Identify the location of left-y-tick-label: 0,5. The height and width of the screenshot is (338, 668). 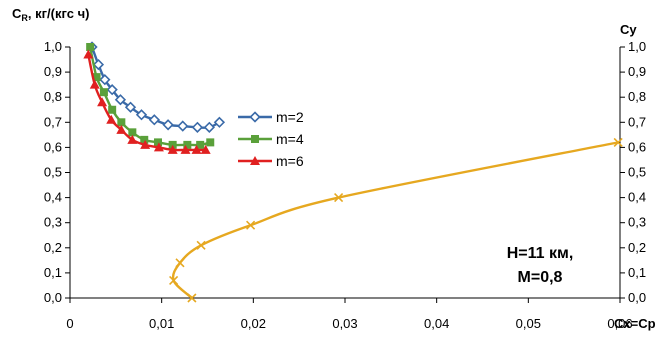
(53, 172).